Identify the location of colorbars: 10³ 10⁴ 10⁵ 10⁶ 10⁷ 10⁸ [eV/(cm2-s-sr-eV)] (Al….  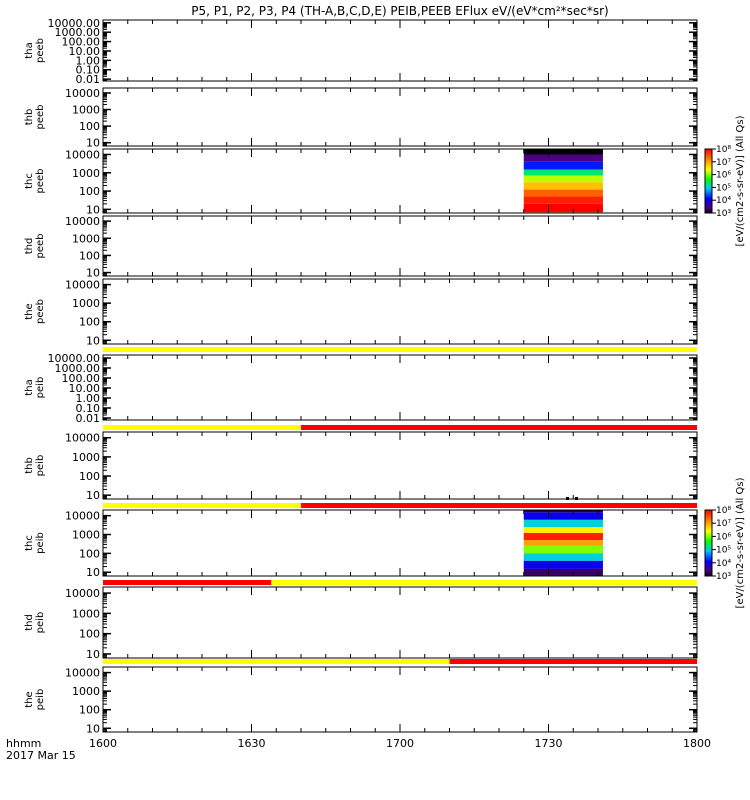
(725, 361).